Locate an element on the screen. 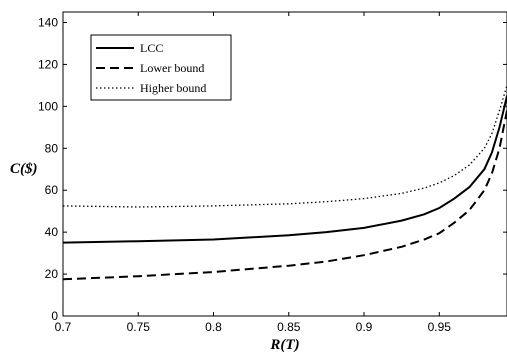  legend-label: Higher bound is located at coordinates (173, 88).